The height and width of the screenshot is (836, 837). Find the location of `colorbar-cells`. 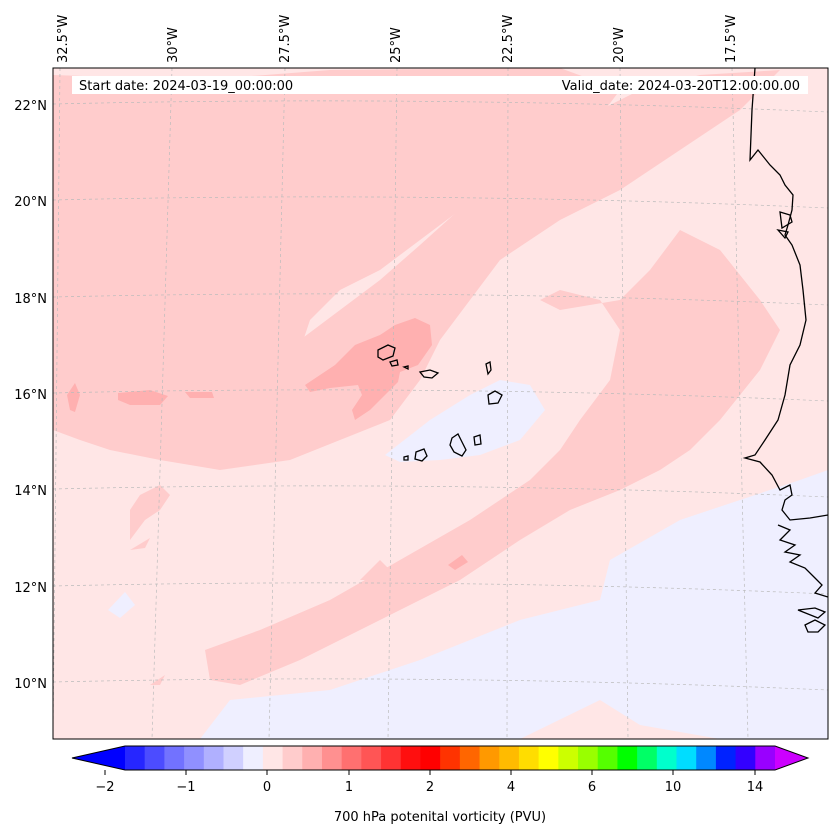

colorbar-cells is located at coordinates (440, 758).